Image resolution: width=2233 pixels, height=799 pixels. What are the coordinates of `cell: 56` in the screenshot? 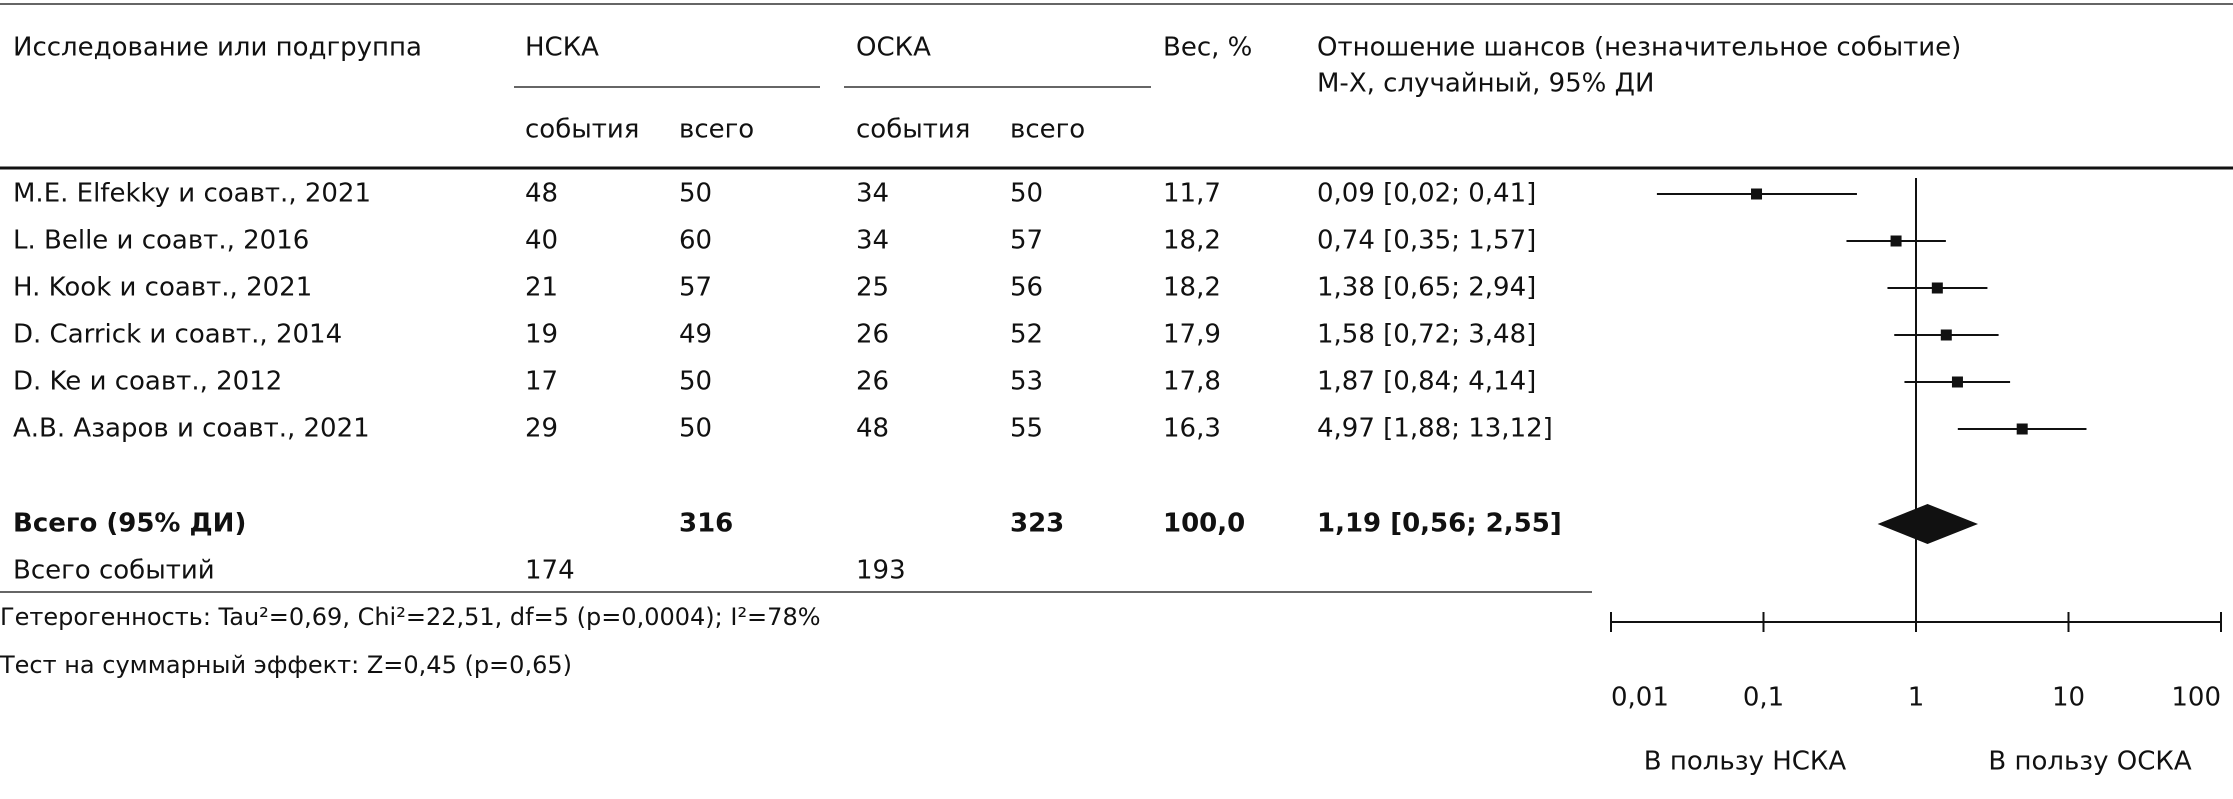 It's located at (1026, 288).